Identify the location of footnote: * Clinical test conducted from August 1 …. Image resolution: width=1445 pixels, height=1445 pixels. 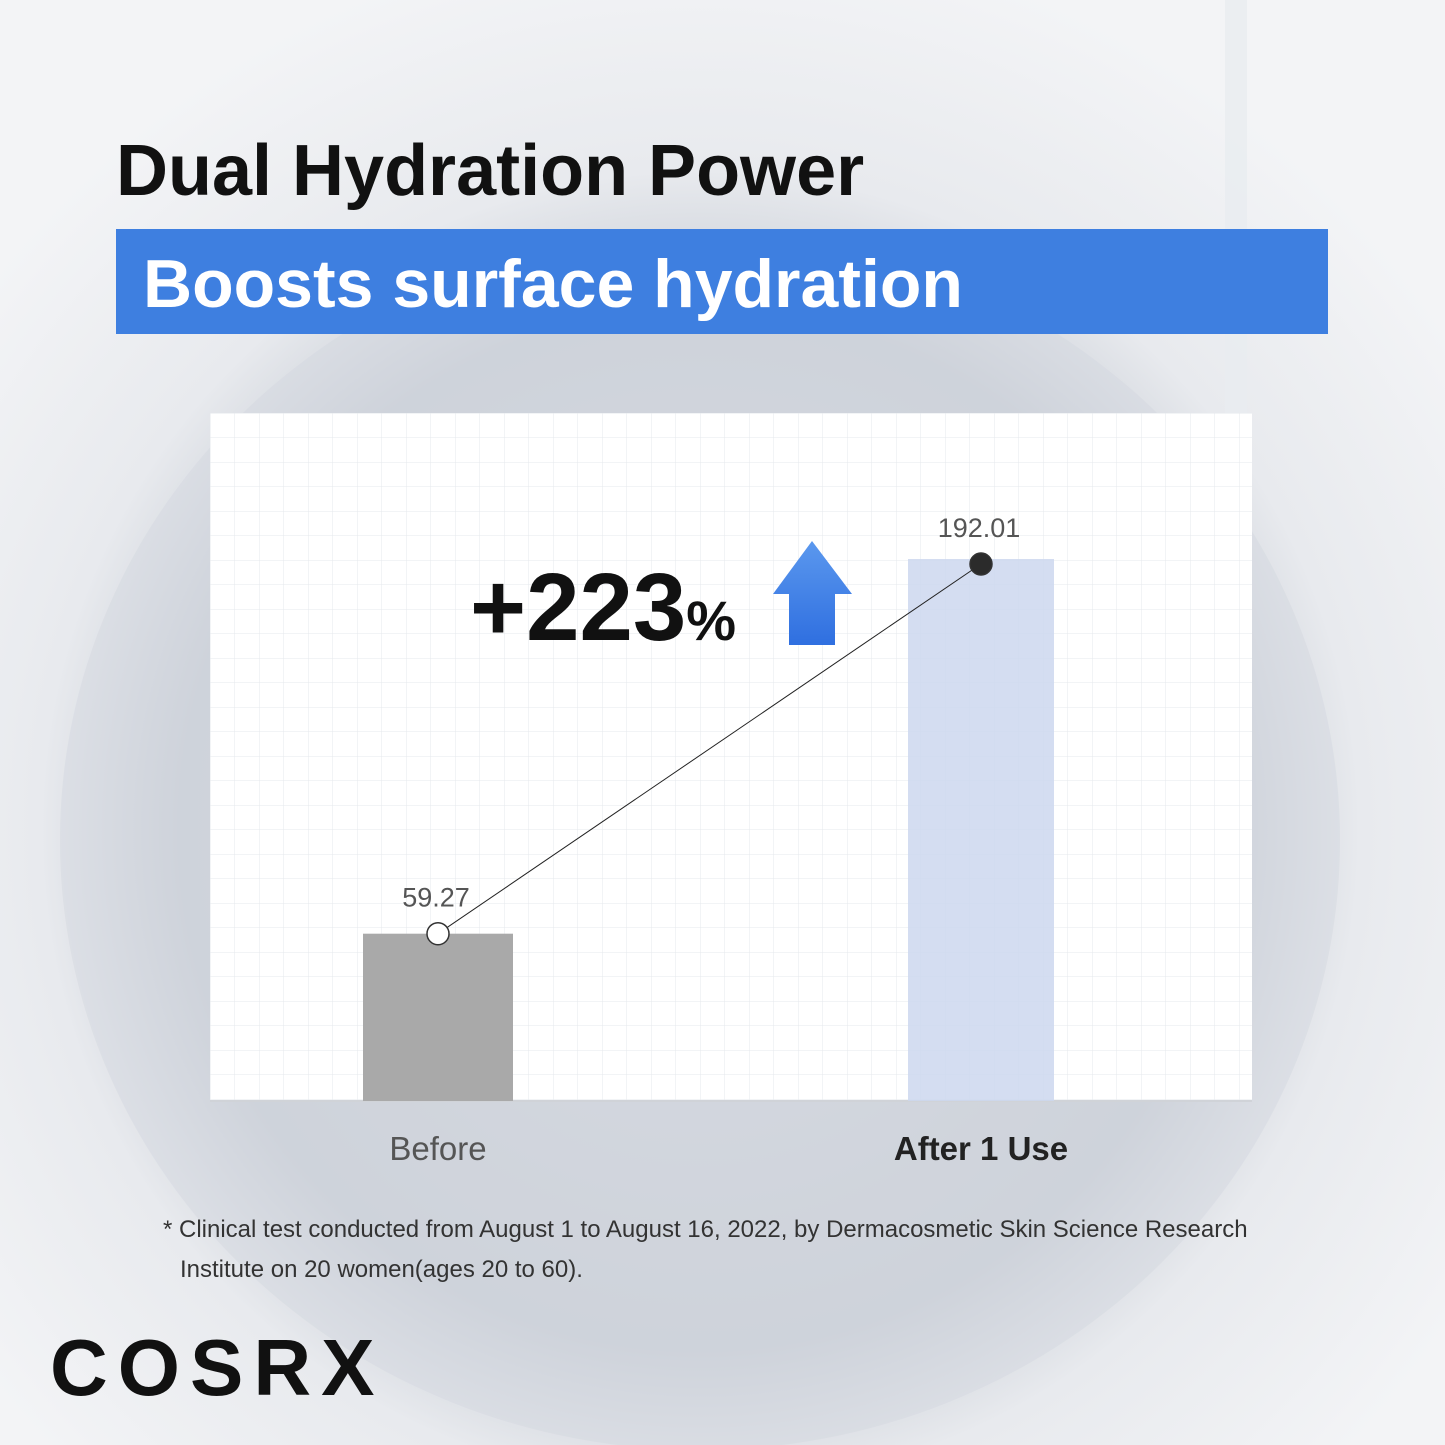
(705, 1249).